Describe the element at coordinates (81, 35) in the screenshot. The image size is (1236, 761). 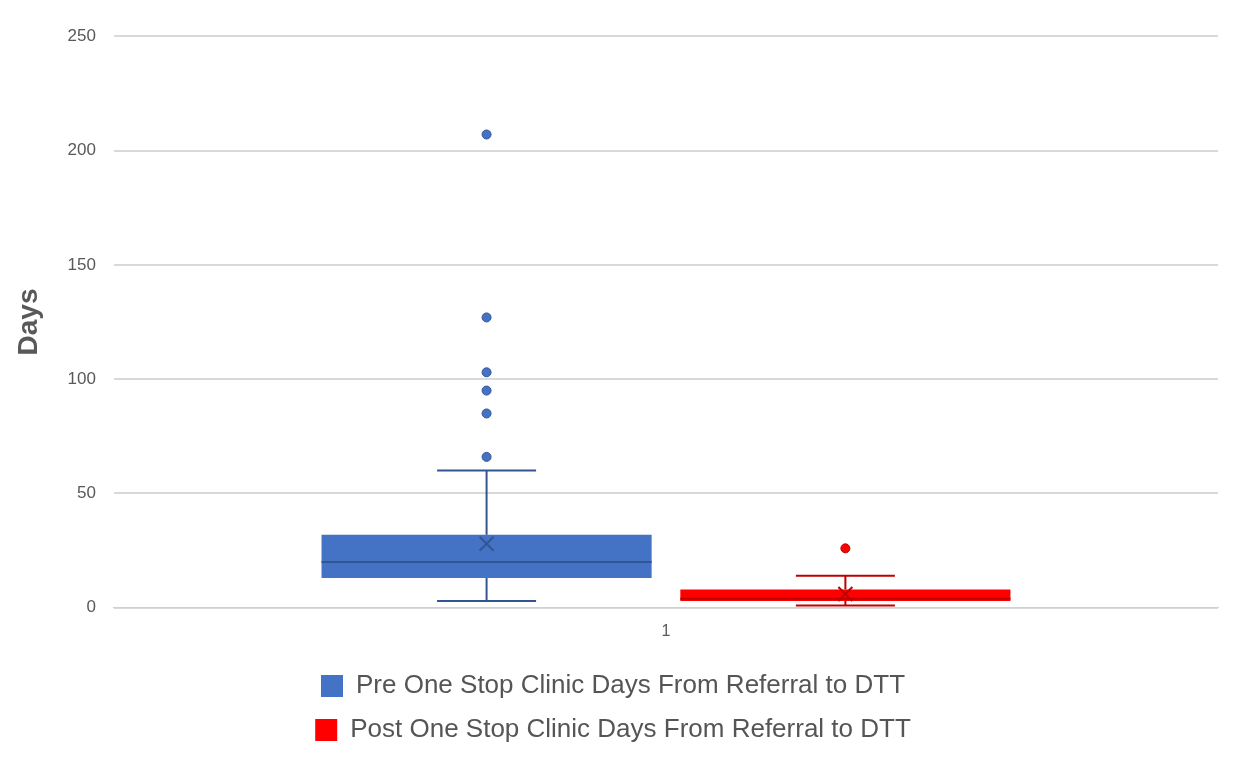
I see `y-tick-label: 250` at that location.